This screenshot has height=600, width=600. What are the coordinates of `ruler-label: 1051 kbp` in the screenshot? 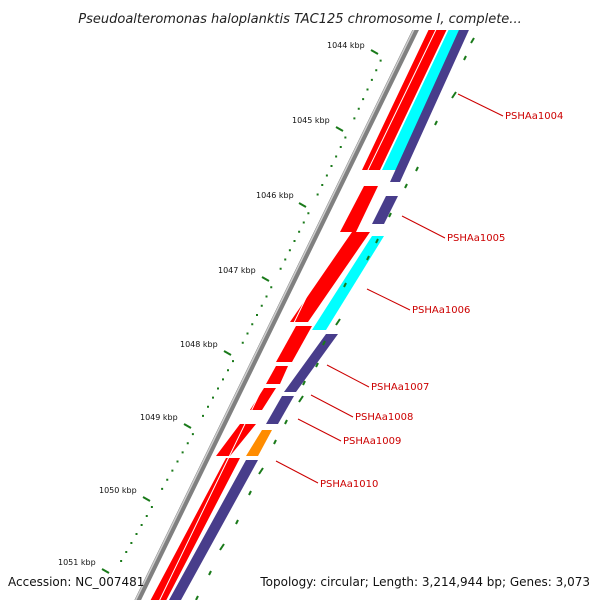 It's located at (77, 562).